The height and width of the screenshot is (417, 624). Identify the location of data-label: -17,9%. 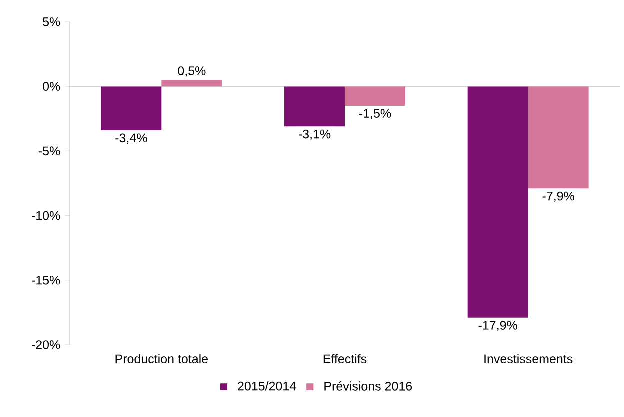
(498, 326).